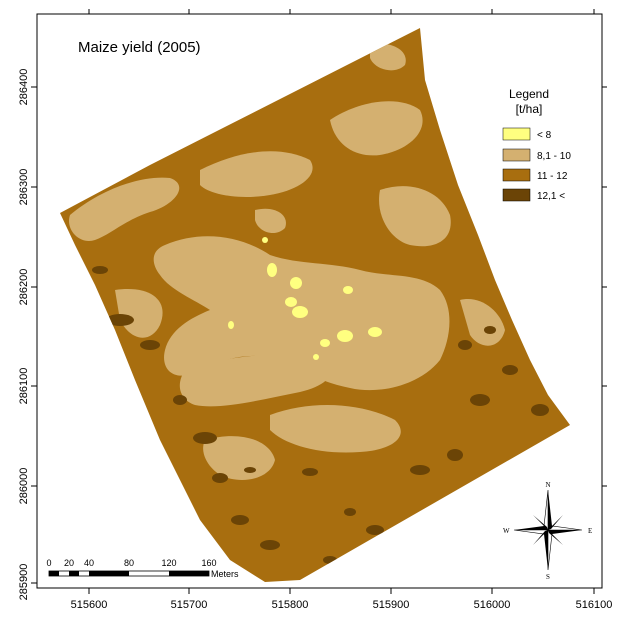 This screenshot has width=623, height=617. Describe the element at coordinates (554, 156) in the screenshot. I see `legend-label: 8,1 - 10` at that location.